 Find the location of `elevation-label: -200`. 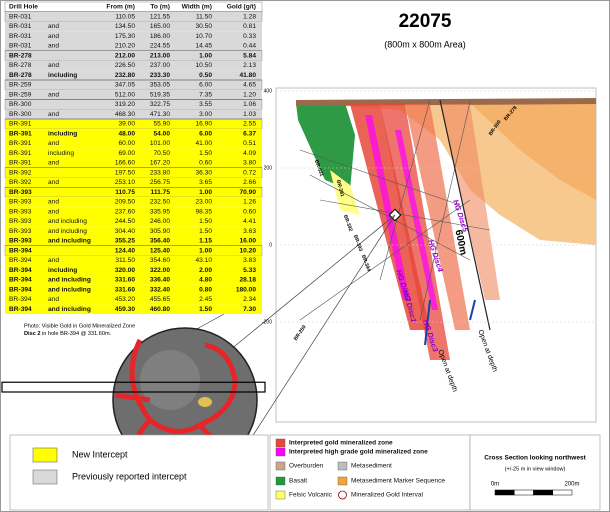

elevation-label: -200 is located at coordinates (267, 322).